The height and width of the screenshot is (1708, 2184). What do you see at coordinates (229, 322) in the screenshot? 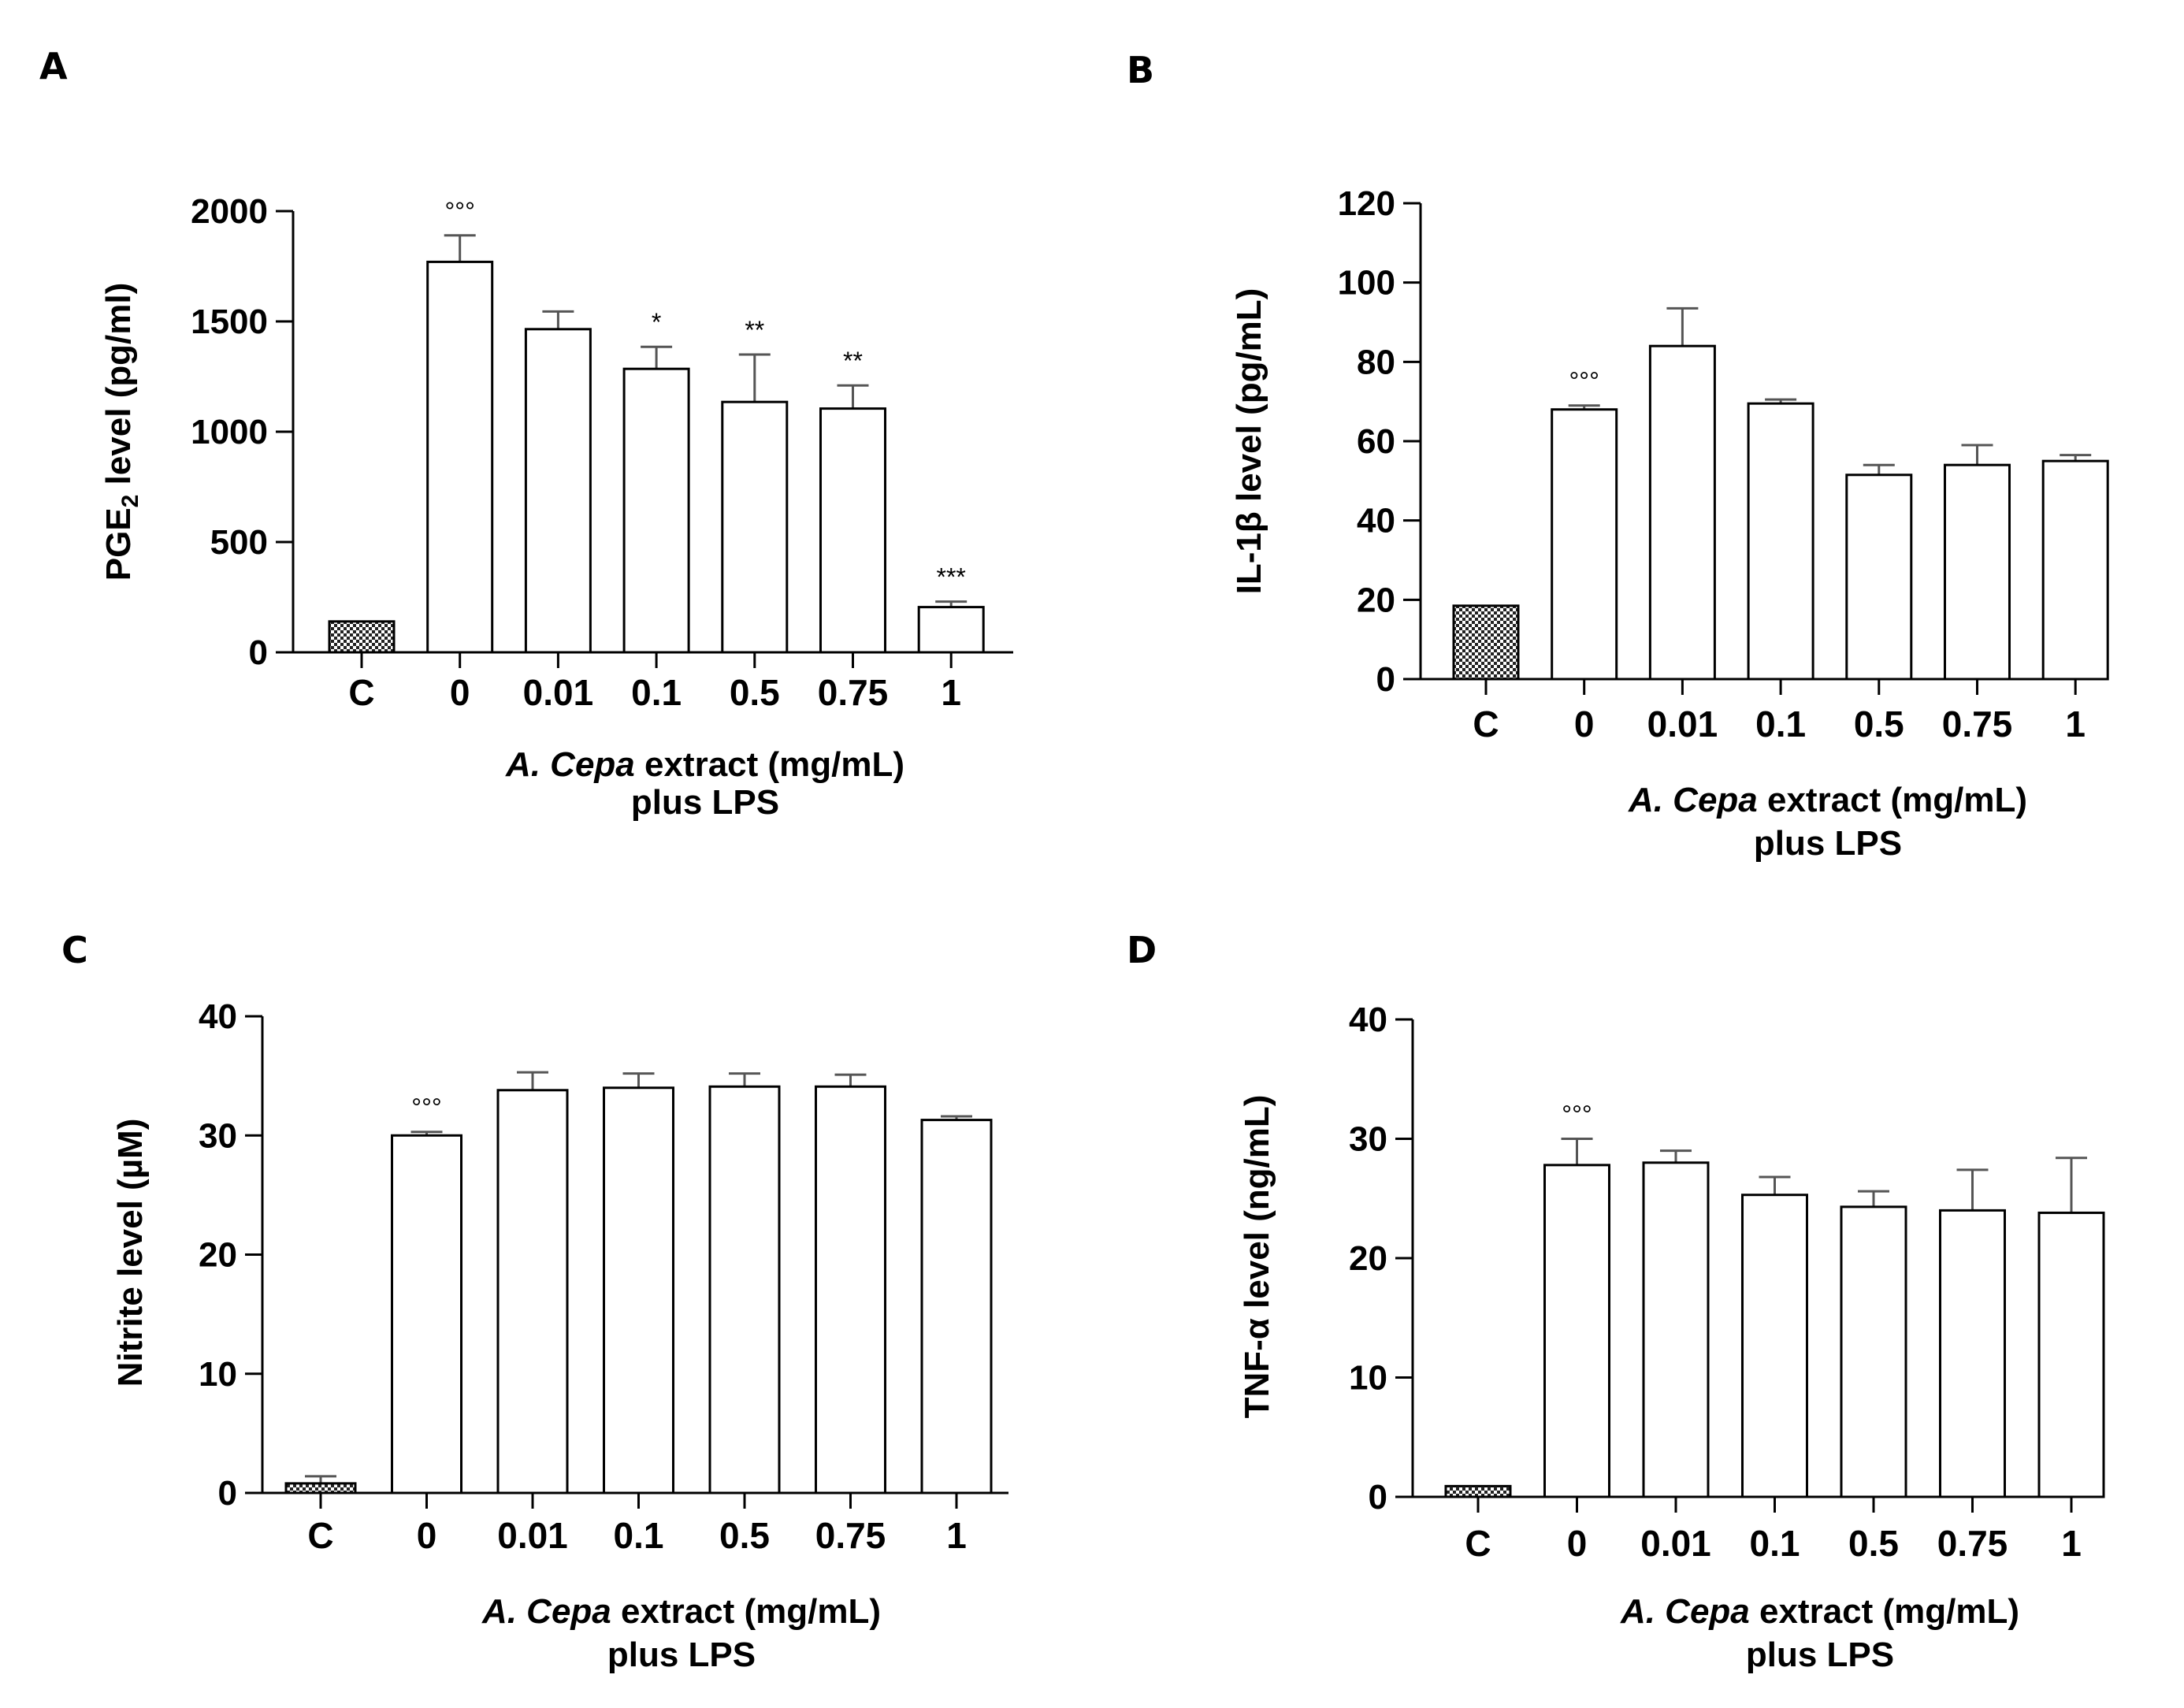
I see `y-tick-label: 1500` at bounding box center [229, 322].